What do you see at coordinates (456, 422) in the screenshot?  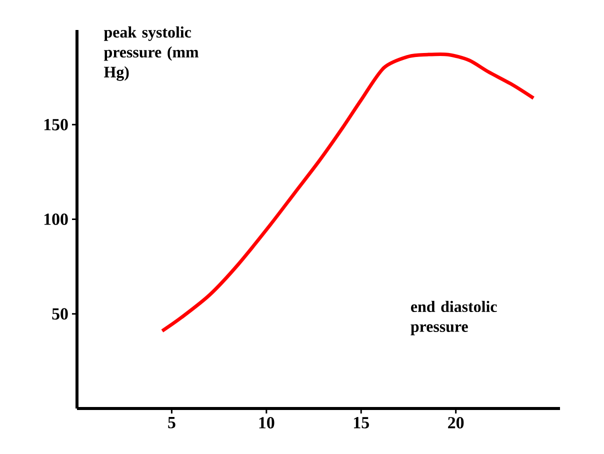 I see `x-tick-label: 20` at bounding box center [456, 422].